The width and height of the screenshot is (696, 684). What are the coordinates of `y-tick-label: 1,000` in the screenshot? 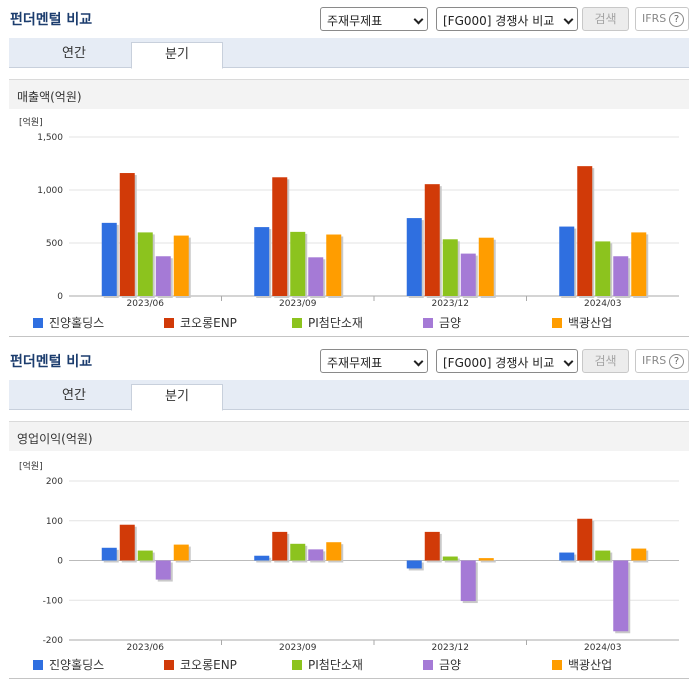 It's located at (50, 191).